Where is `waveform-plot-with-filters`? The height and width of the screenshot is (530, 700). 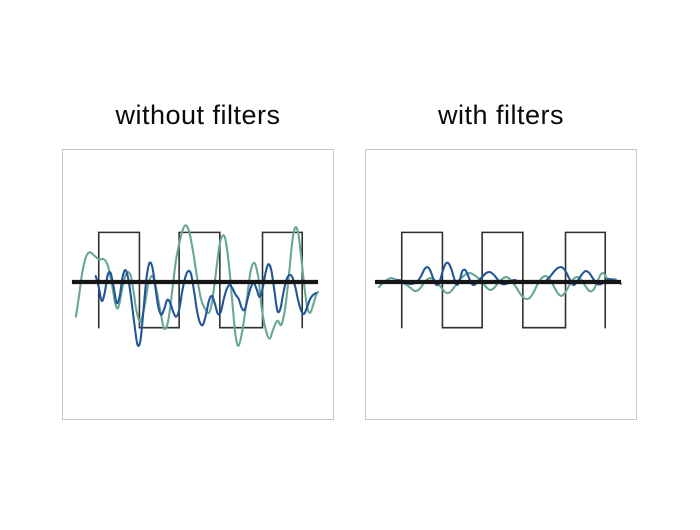 waveform-plot-with-filters is located at coordinates (498, 280).